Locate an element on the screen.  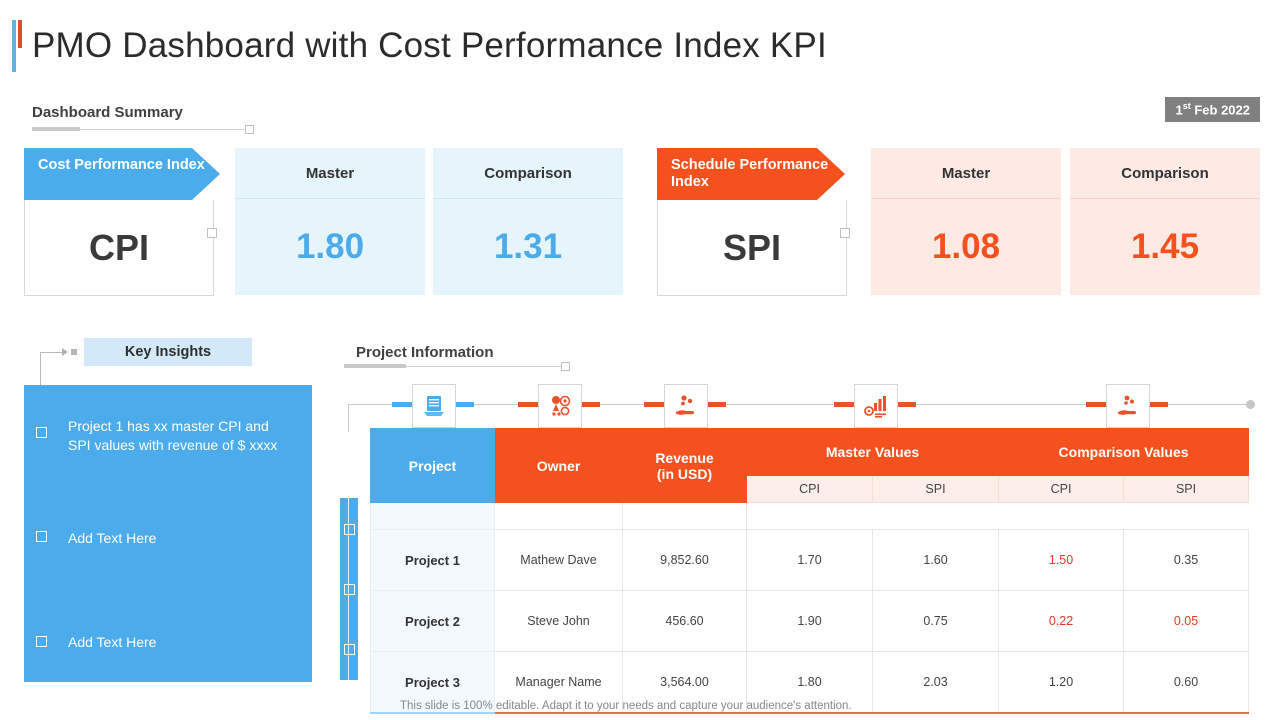
timeline-dash-4-left is located at coordinates (845, 404).